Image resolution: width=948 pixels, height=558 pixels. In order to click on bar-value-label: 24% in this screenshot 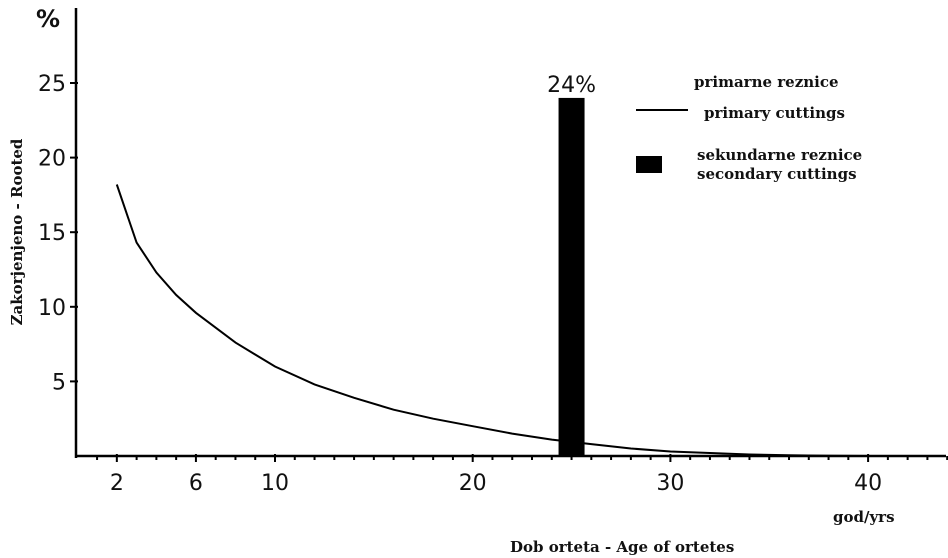, I will do `click(571, 85)`.